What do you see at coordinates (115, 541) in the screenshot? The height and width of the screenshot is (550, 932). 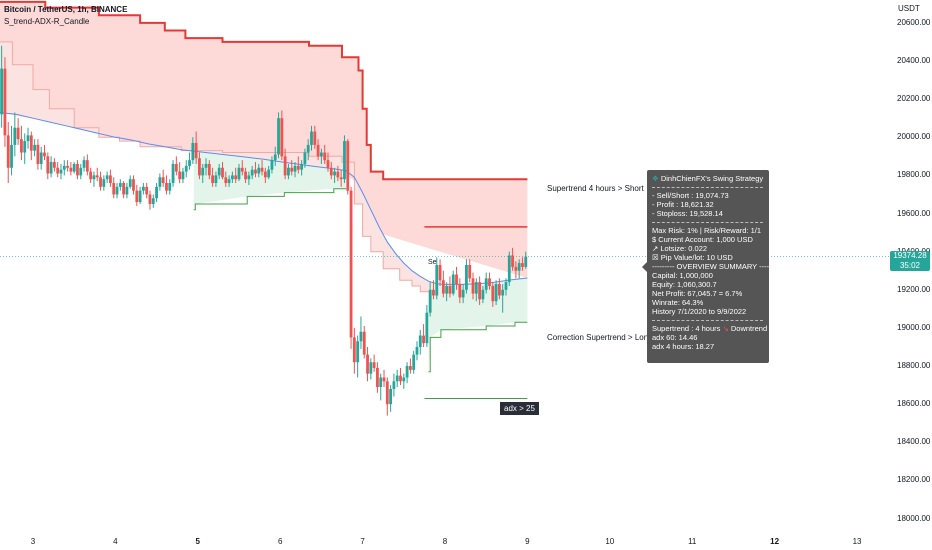 I see `time-tick-label: 4` at bounding box center [115, 541].